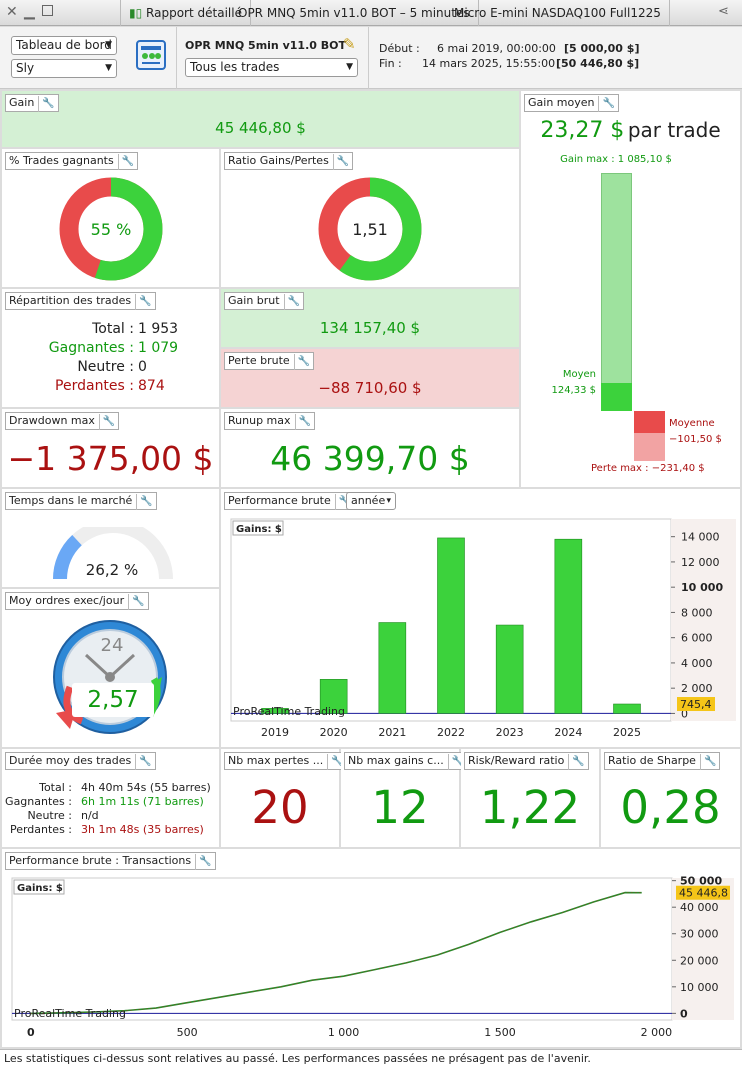  Describe the element at coordinates (90, 815) in the screenshot. I see `duree-neutral: n/d` at that location.